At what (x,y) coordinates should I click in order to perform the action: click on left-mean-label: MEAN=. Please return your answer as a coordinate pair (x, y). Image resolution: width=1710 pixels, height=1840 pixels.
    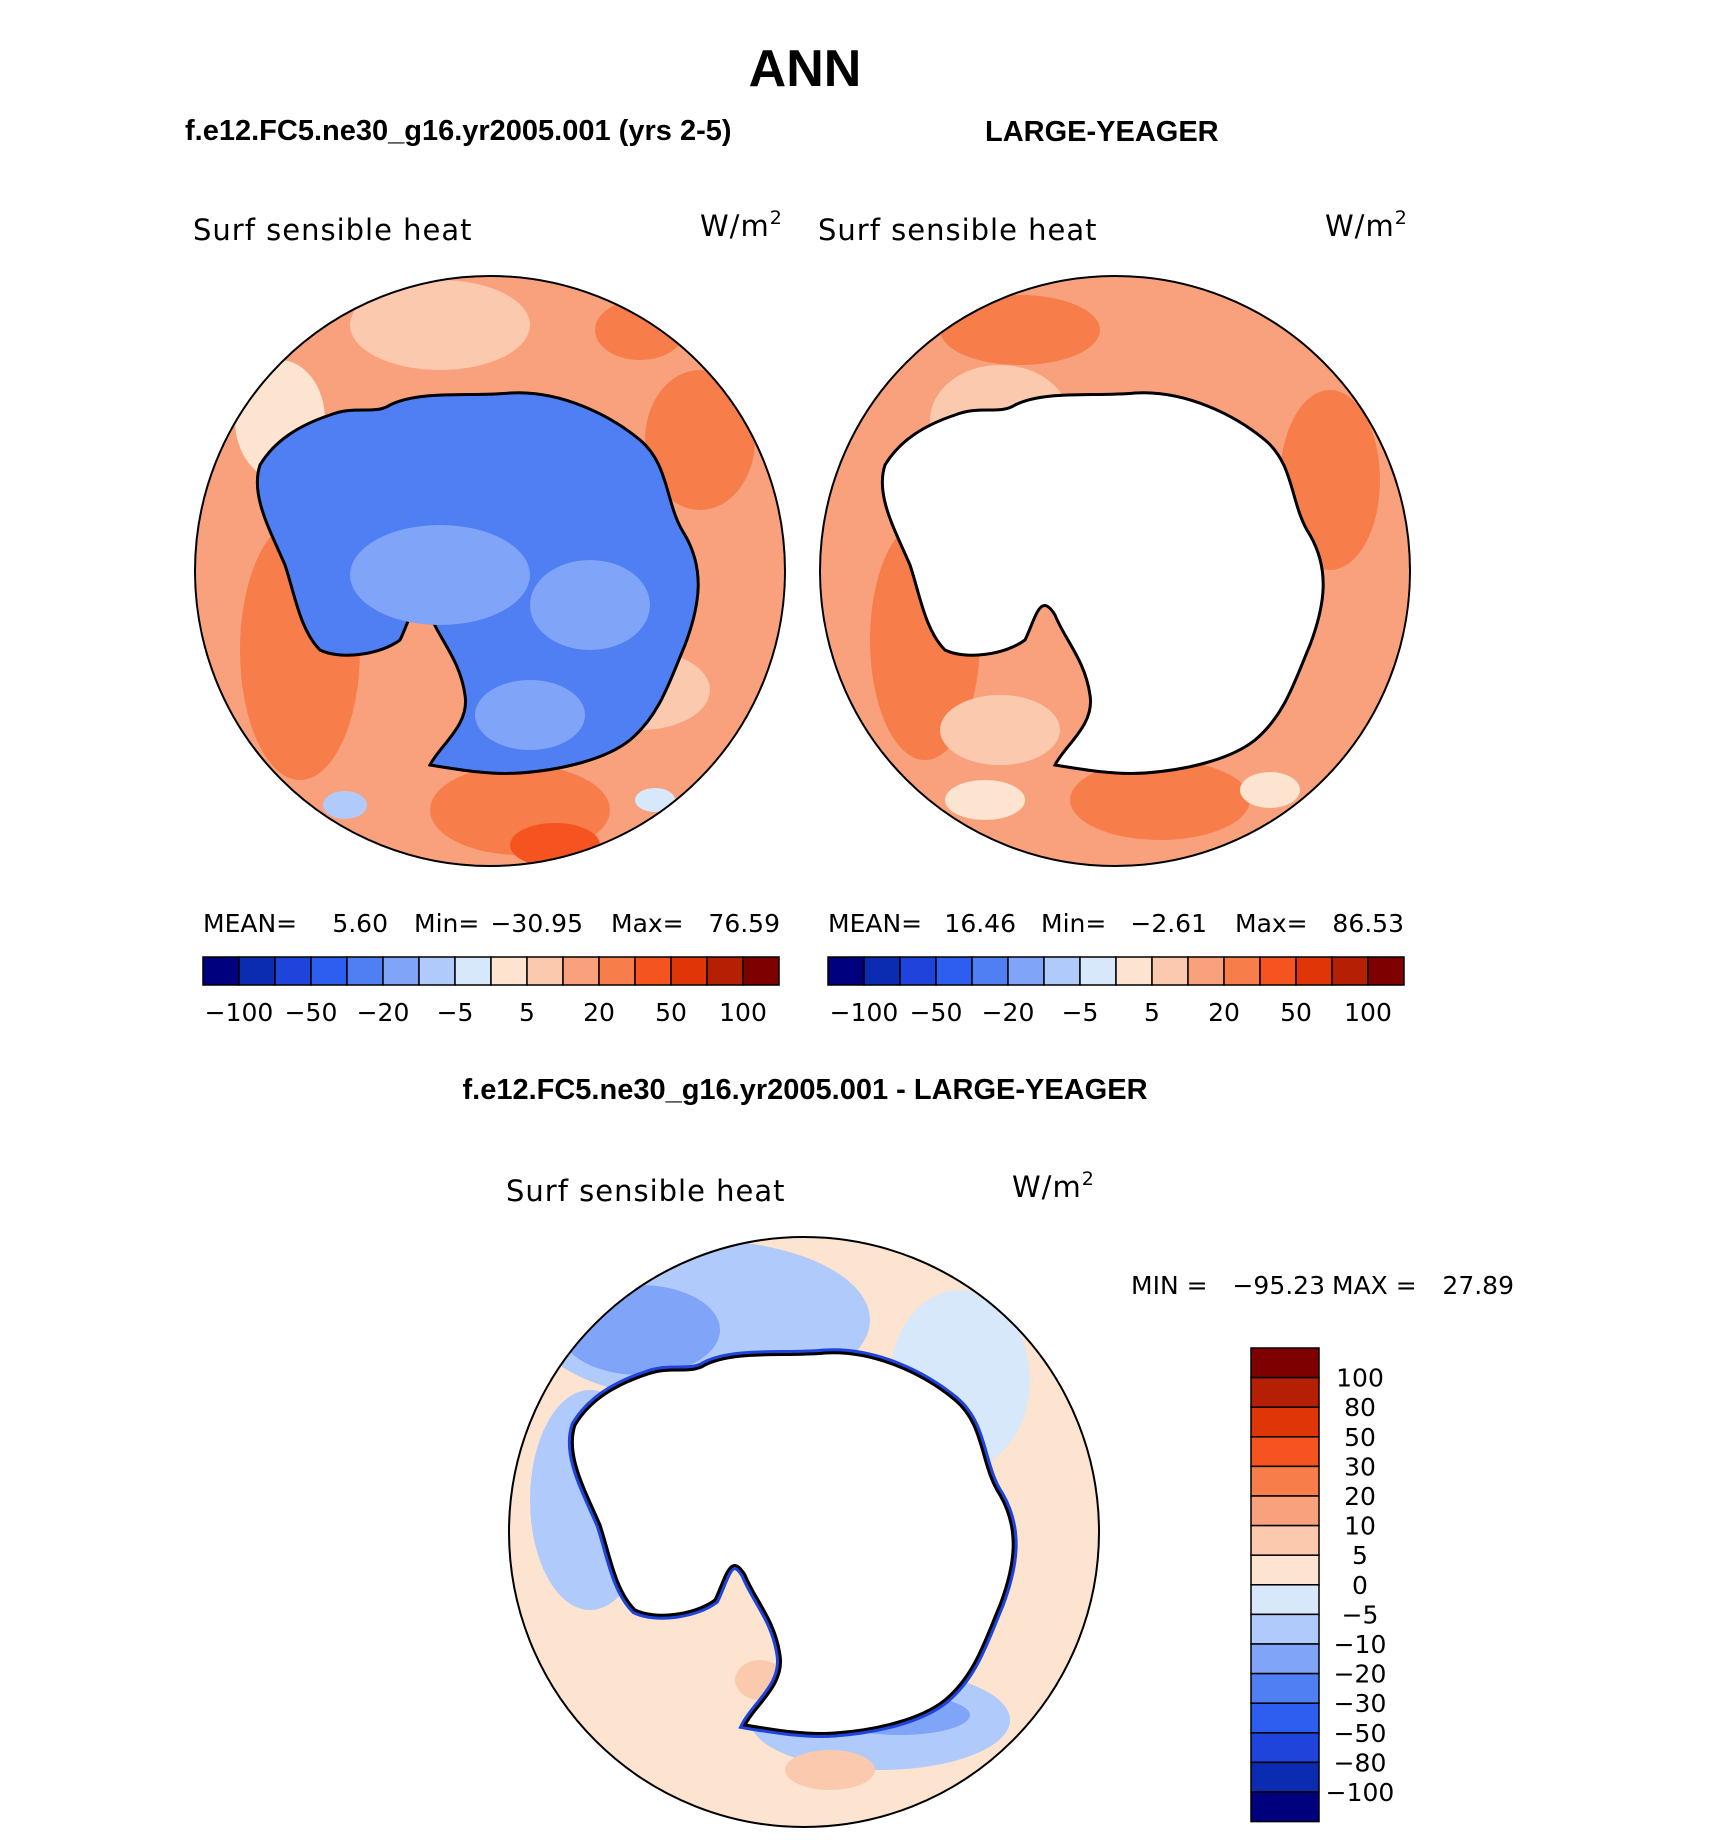
    Looking at the image, I should click on (250, 923).